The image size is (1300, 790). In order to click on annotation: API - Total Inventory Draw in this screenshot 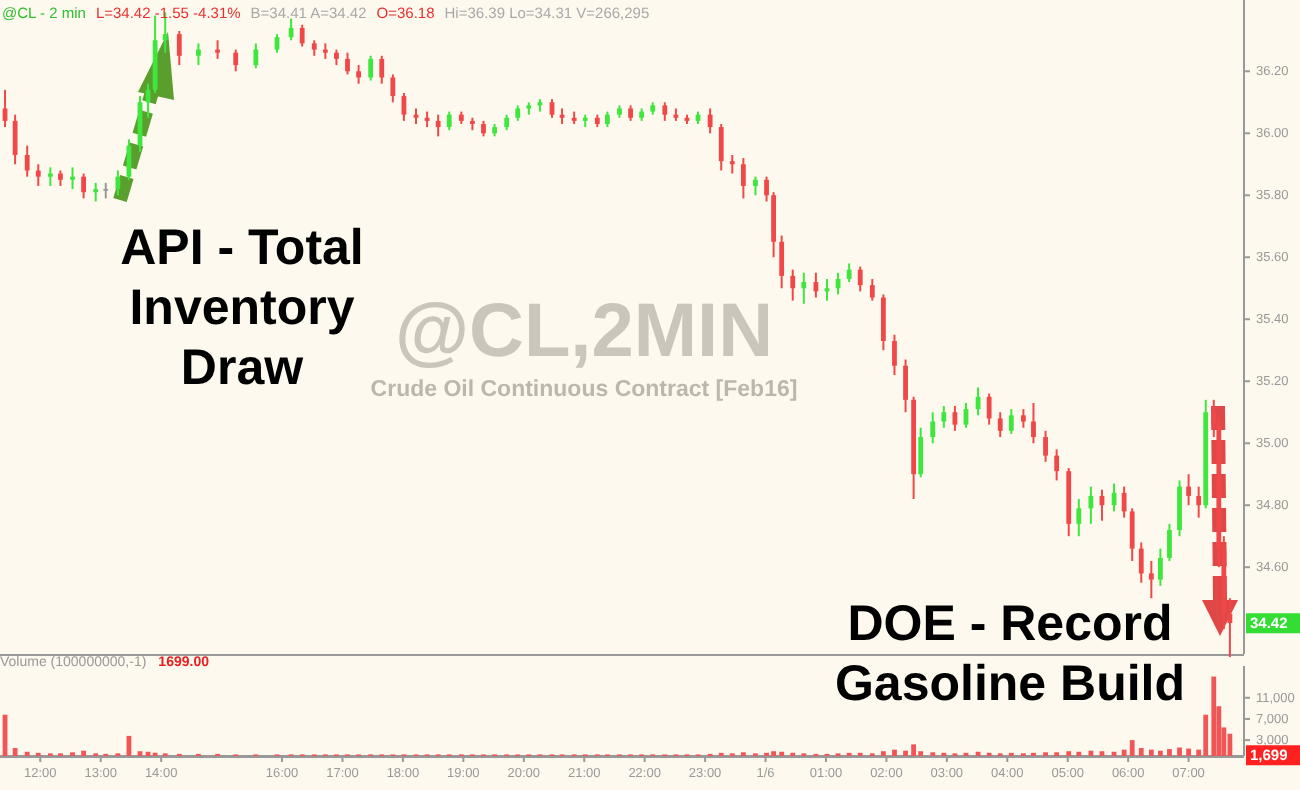, I will do `click(242, 308)`.